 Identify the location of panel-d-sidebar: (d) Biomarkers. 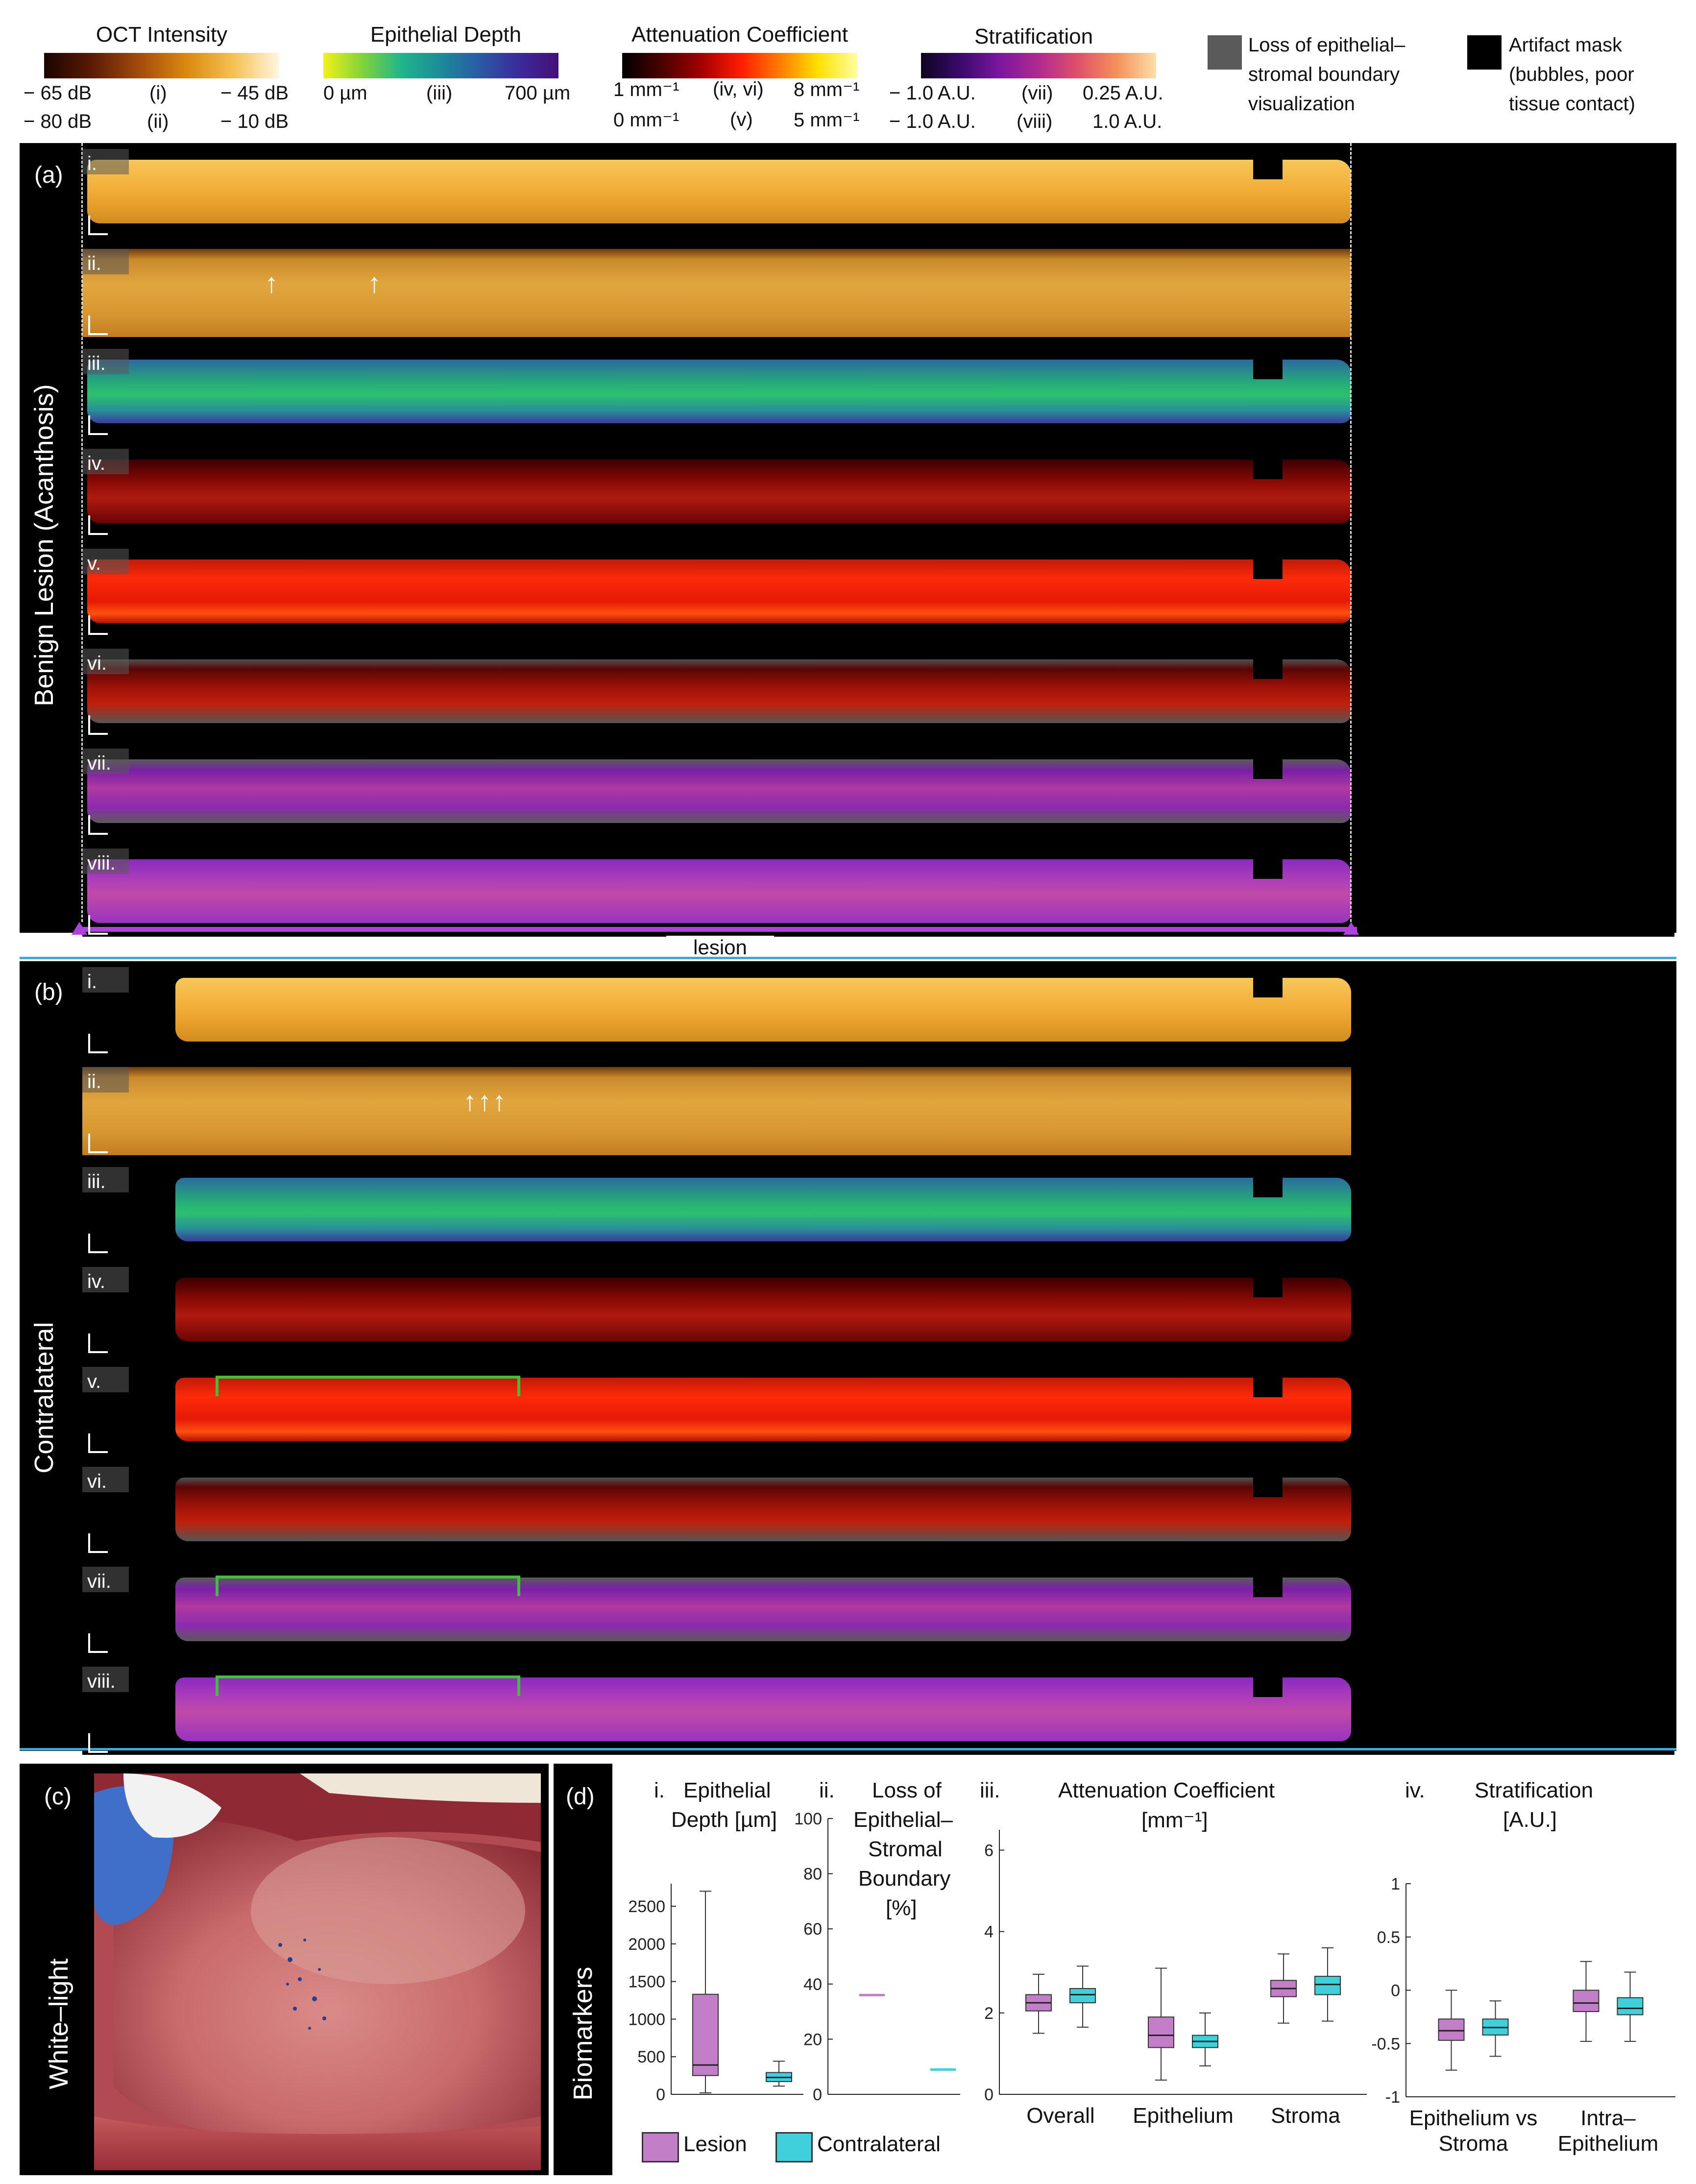
(583, 1969).